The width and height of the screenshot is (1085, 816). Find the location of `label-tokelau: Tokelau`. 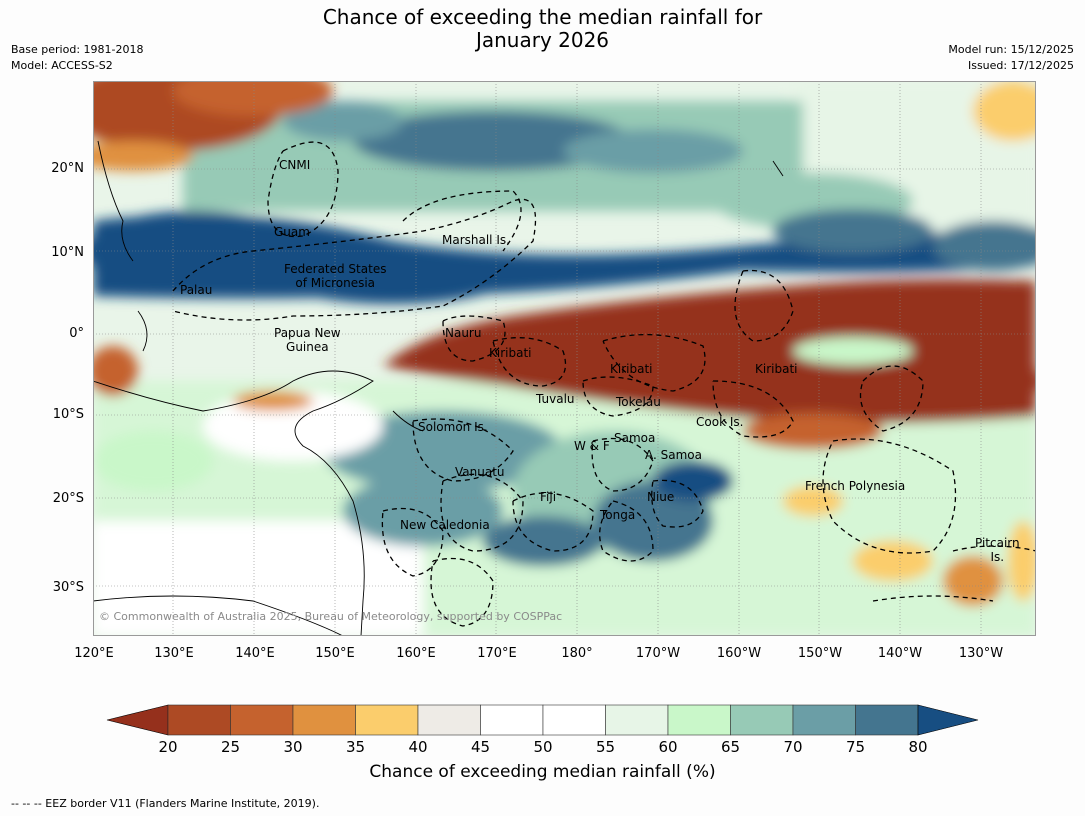

label-tokelau: Tokelau is located at coordinates (638, 402).